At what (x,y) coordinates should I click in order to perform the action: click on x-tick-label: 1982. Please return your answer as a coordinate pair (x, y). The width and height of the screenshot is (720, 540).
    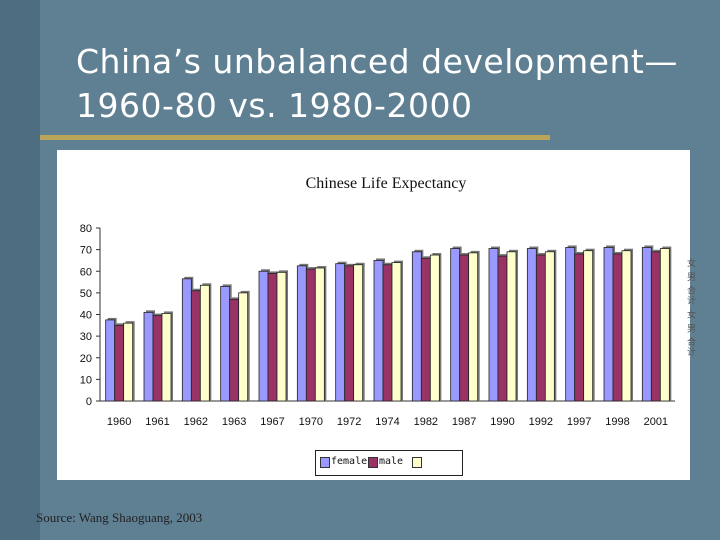
    Looking at the image, I should click on (426, 422).